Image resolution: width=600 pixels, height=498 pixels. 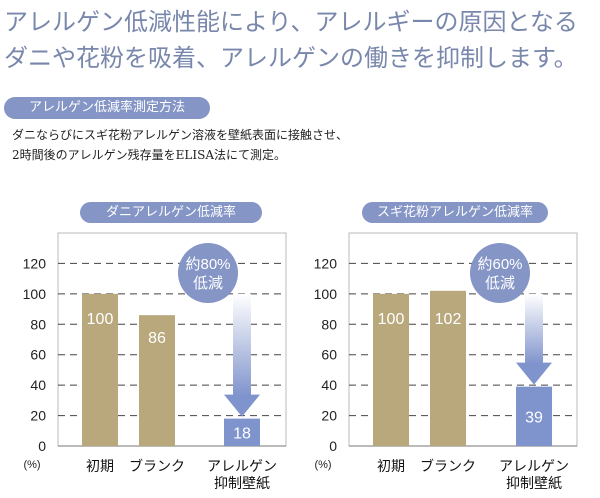 I want to click on headline-line-1: アレルゲン低減性能により、アレルギーの原因となる, so click(x=291, y=22).